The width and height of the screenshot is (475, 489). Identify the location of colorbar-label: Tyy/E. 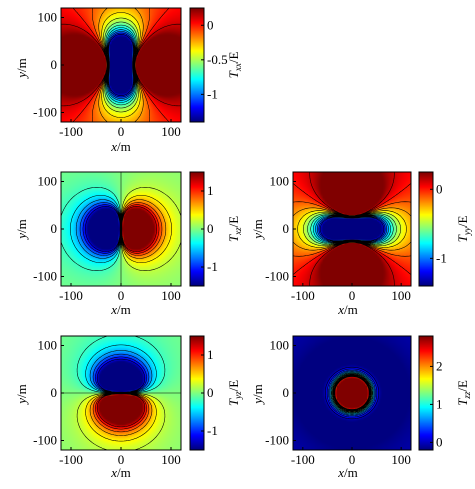
(463, 229).